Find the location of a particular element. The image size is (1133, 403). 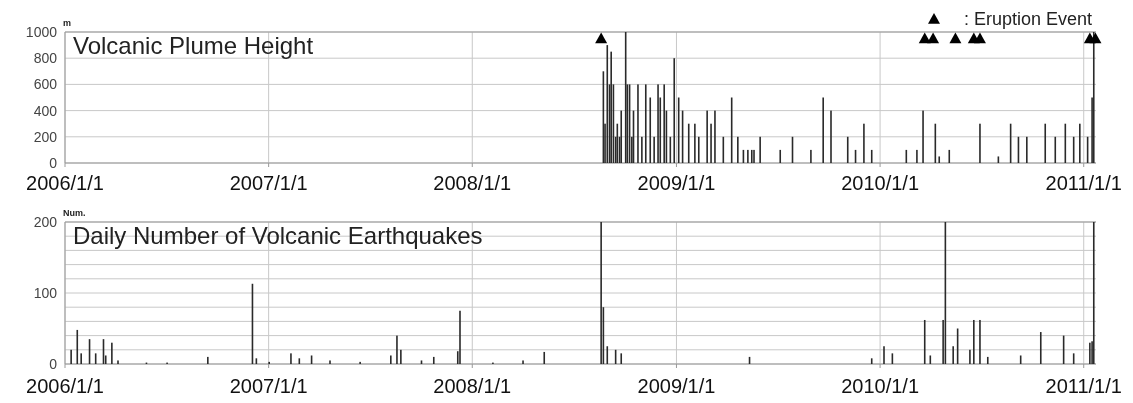

y-tick-label: 1000 is located at coordinates (41, 31).